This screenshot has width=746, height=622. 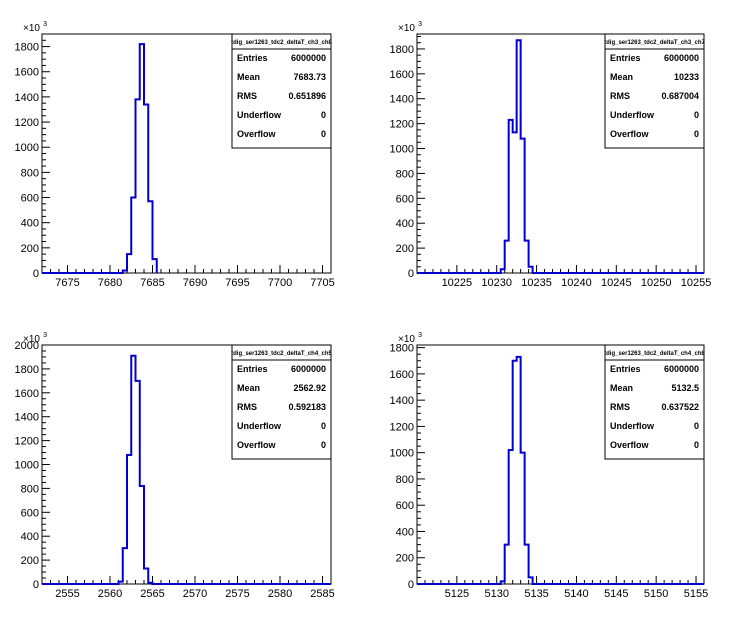 What do you see at coordinates (496, 283) in the screenshot?
I see `x-tick-label: 10230` at bounding box center [496, 283].